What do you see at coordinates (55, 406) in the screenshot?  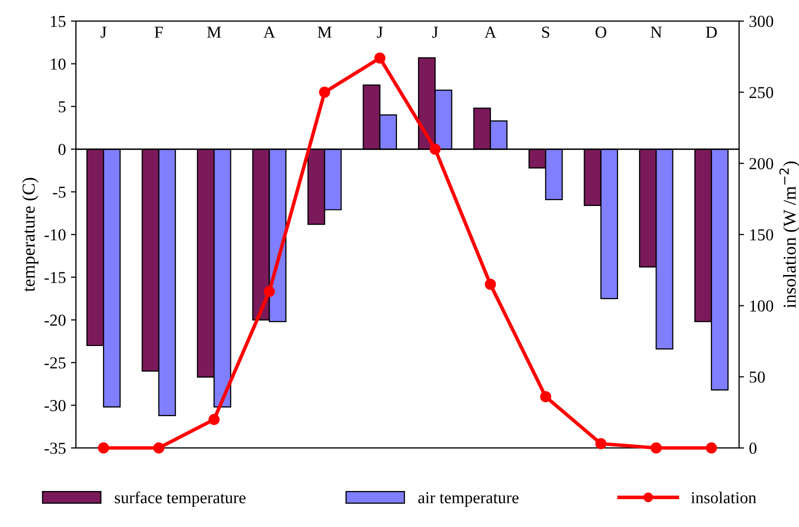 I see `y-tick-label: -30` at bounding box center [55, 406].